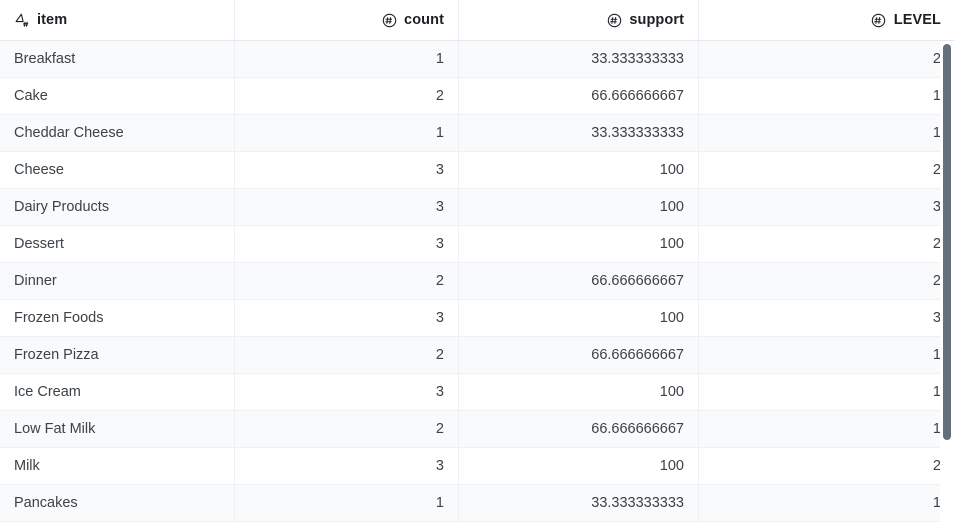 This screenshot has height=532, width=955. I want to click on column-header-count: count, so click(347, 20).